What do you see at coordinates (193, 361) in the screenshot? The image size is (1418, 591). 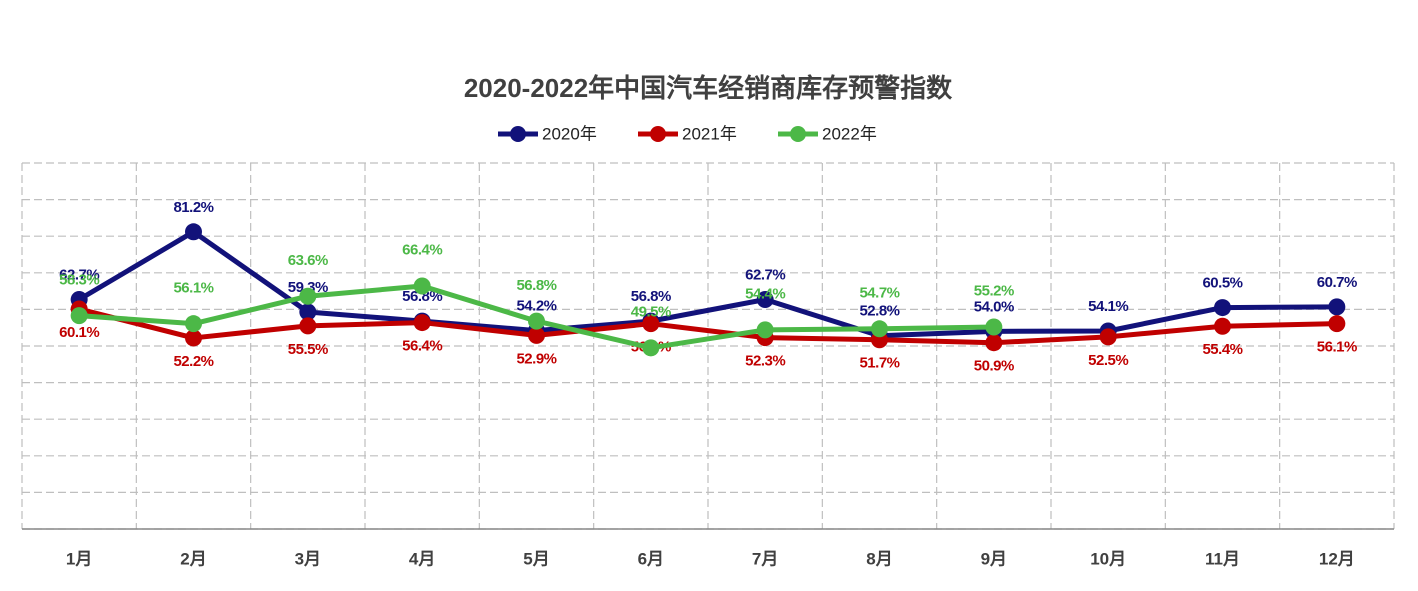 I see `value-label: 52.2%` at bounding box center [193, 361].